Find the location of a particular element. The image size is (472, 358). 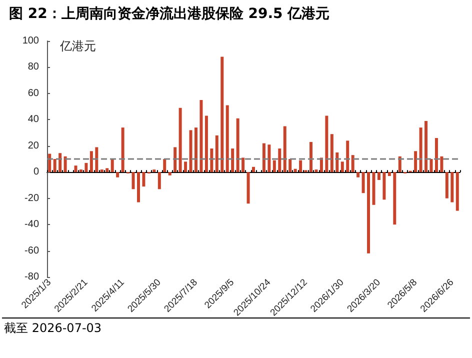

y-axis-title: 亿港元 is located at coordinates (77, 46).